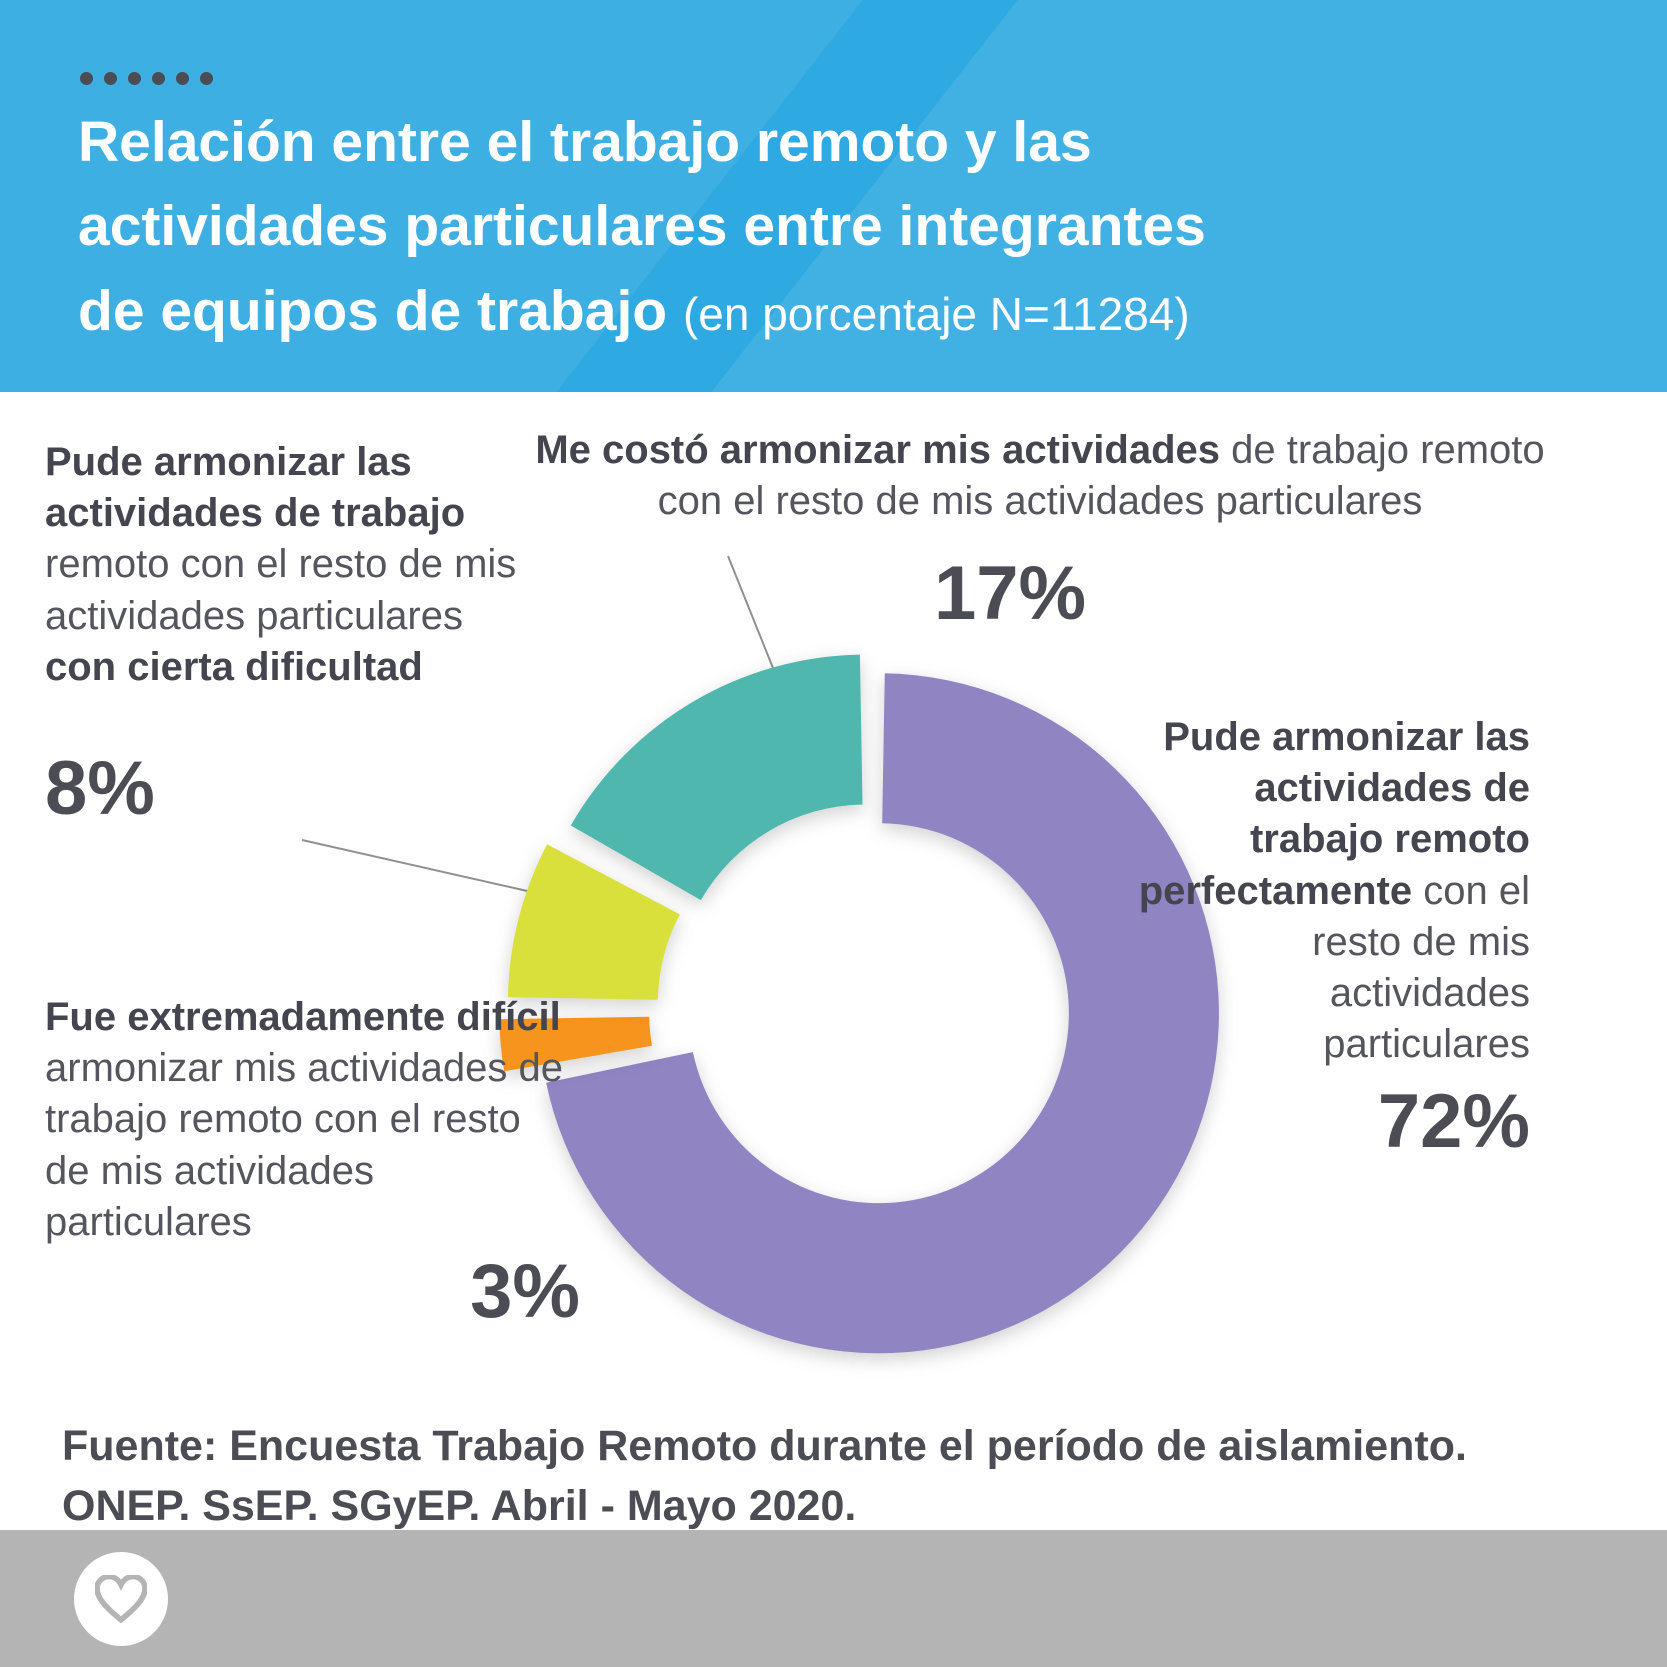  Describe the element at coordinates (575, 1044) in the screenshot. I see `donut-segment-3pct` at that location.